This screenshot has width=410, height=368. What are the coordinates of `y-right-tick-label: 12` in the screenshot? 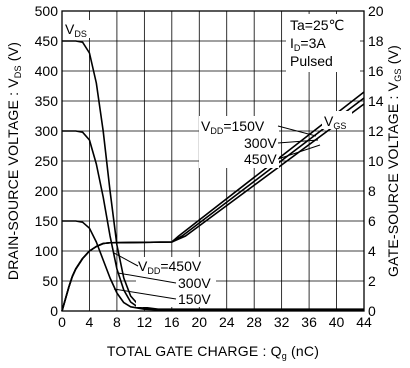 It's located at (376, 131).